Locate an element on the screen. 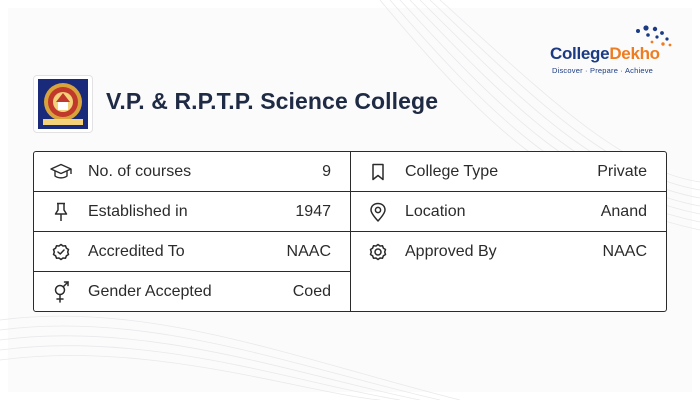 This screenshot has width=700, height=400. detail-row-college-type: College Type Private is located at coordinates (508, 172).